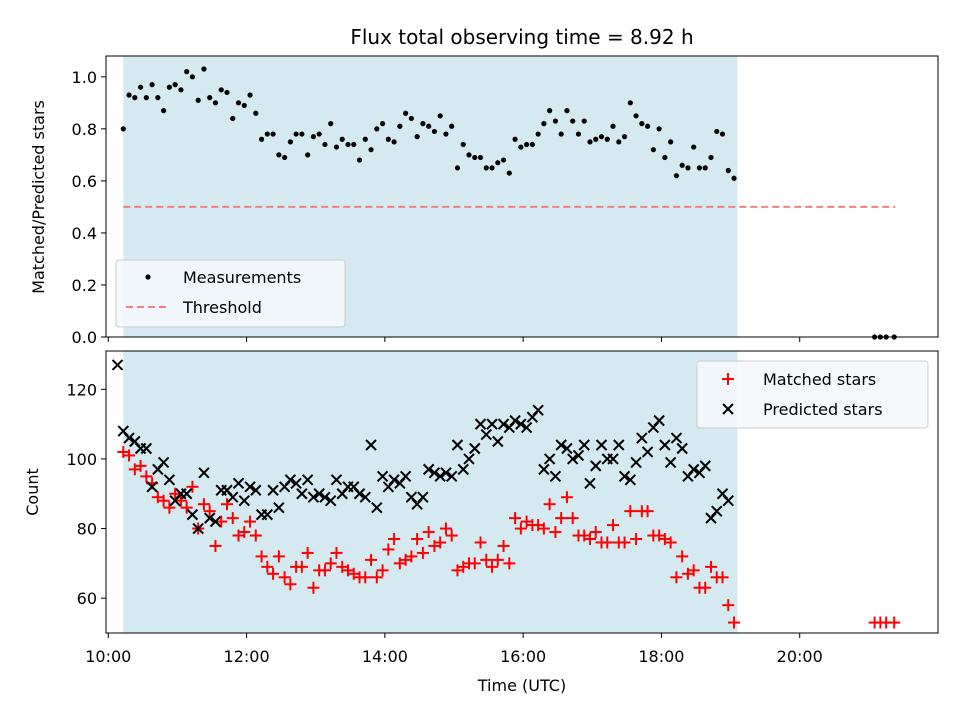  I want to click on bottom-y-tick-label: 80, so click(87, 529).